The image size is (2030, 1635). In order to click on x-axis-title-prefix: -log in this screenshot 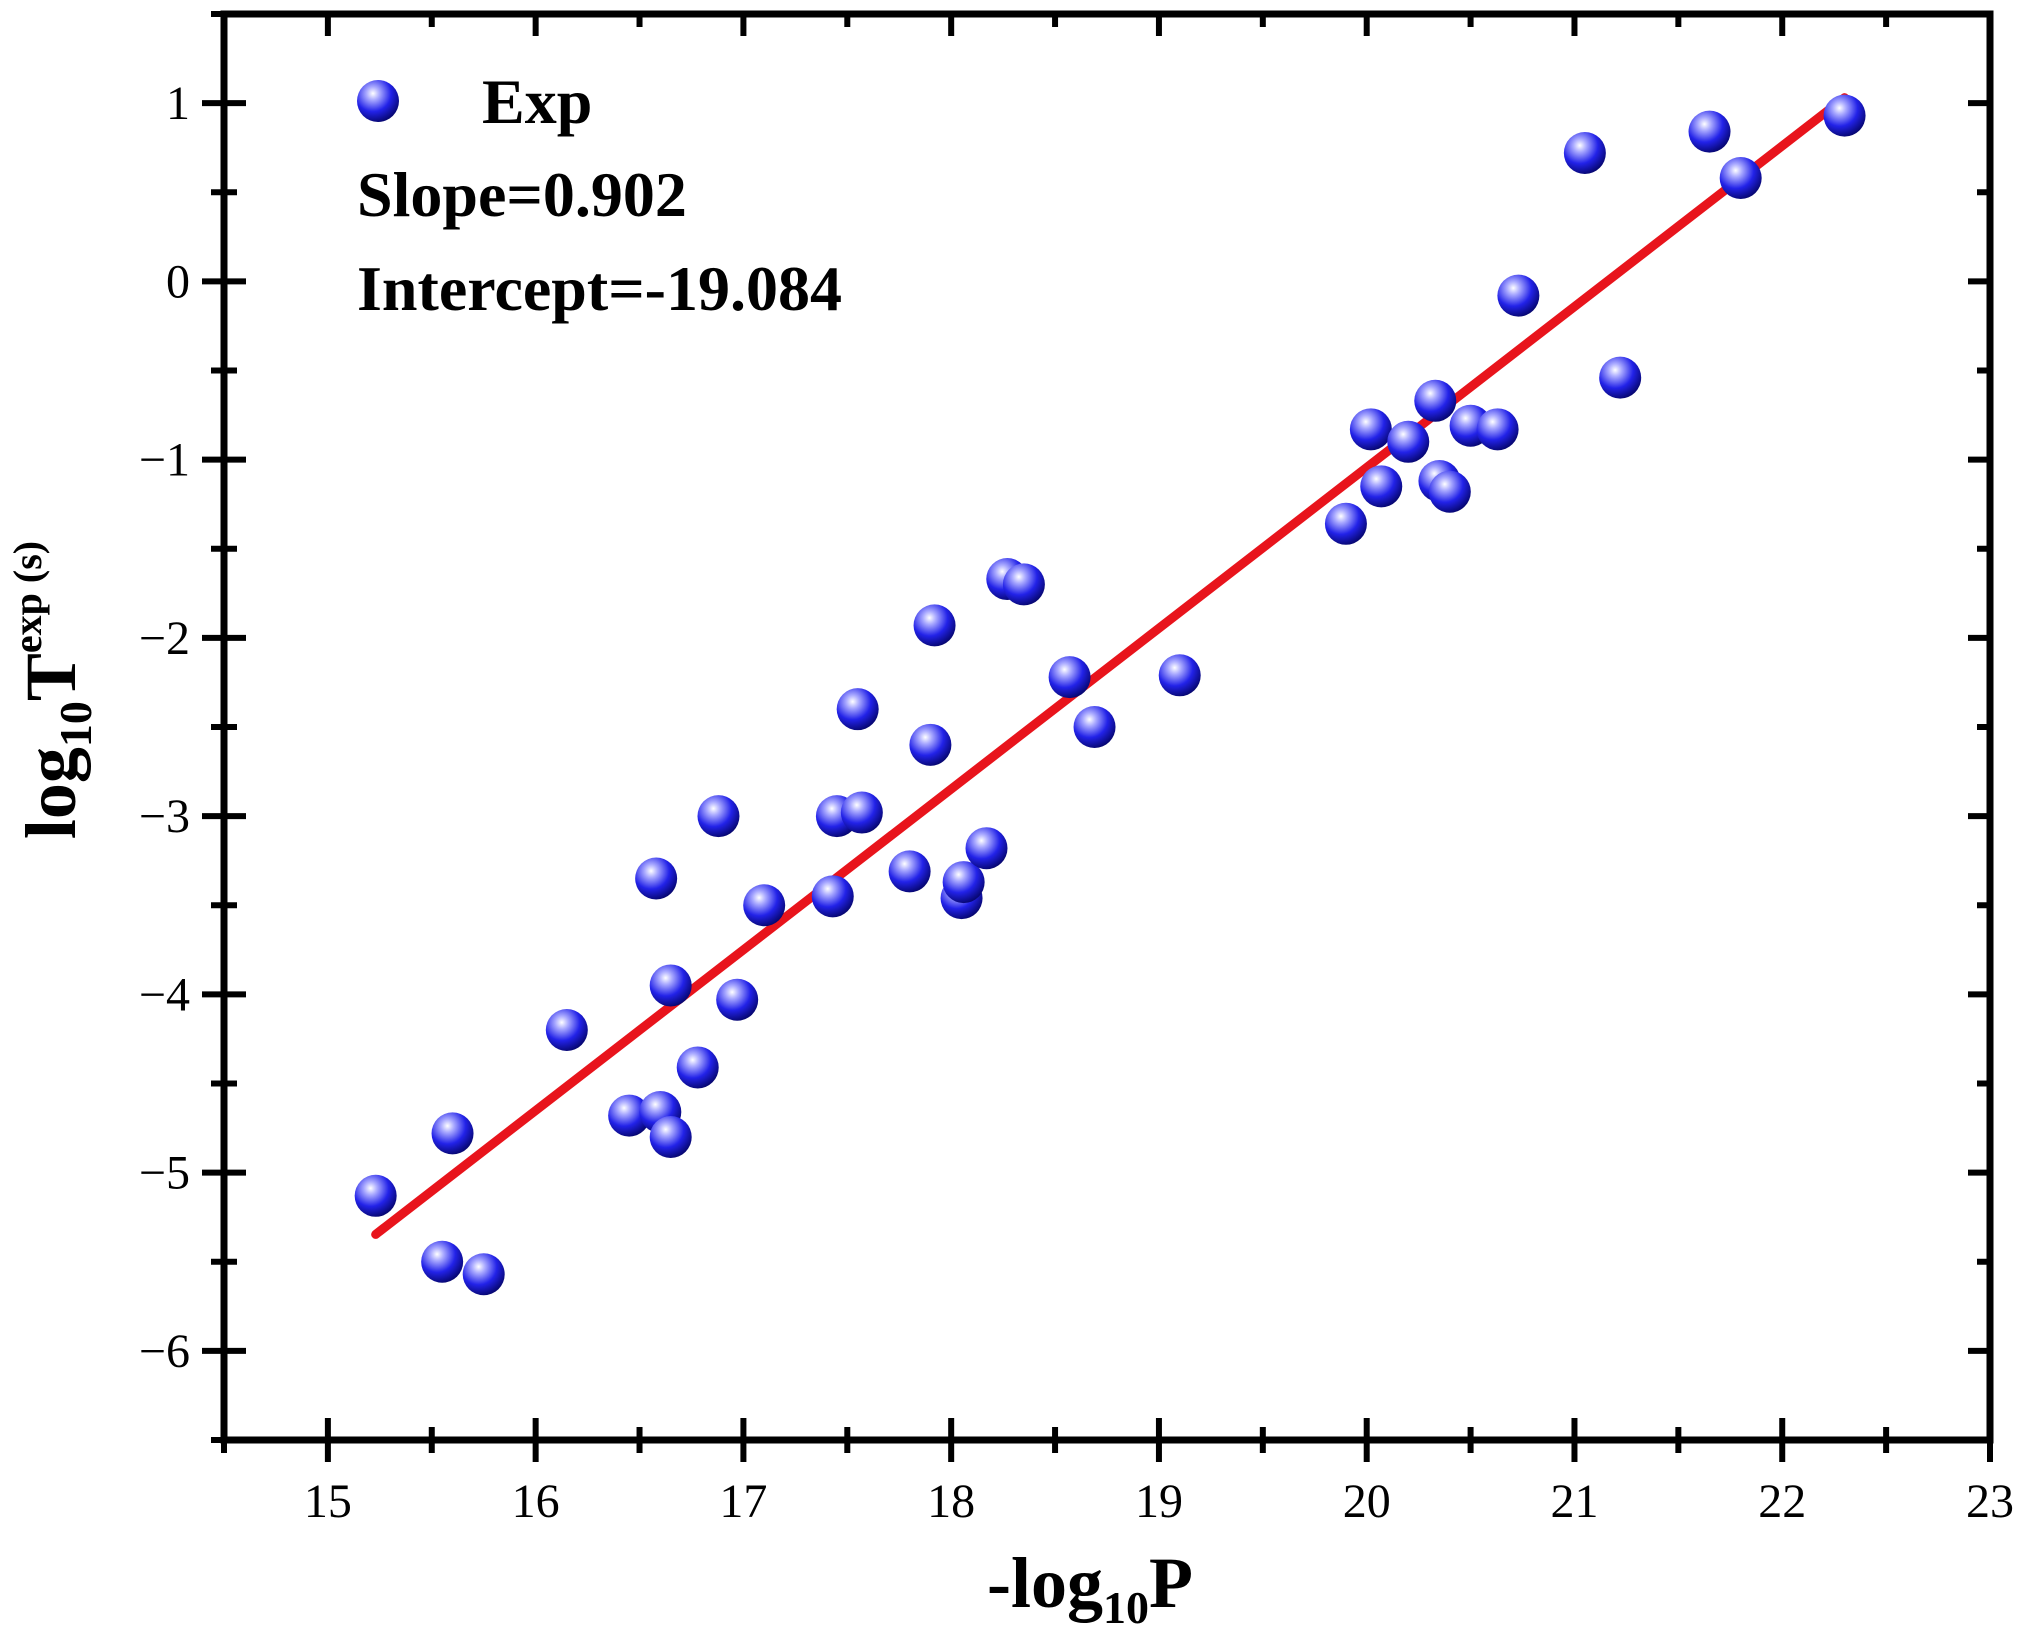, I will do `click(1045, 1583)`.